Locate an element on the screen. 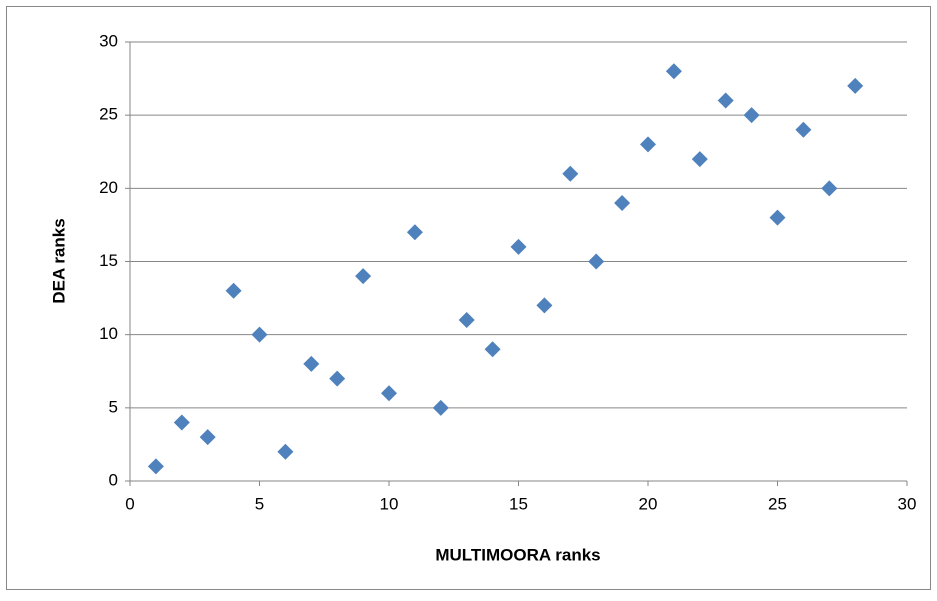 The height and width of the screenshot is (601, 937). y-tick-label: 10 is located at coordinates (108, 333).